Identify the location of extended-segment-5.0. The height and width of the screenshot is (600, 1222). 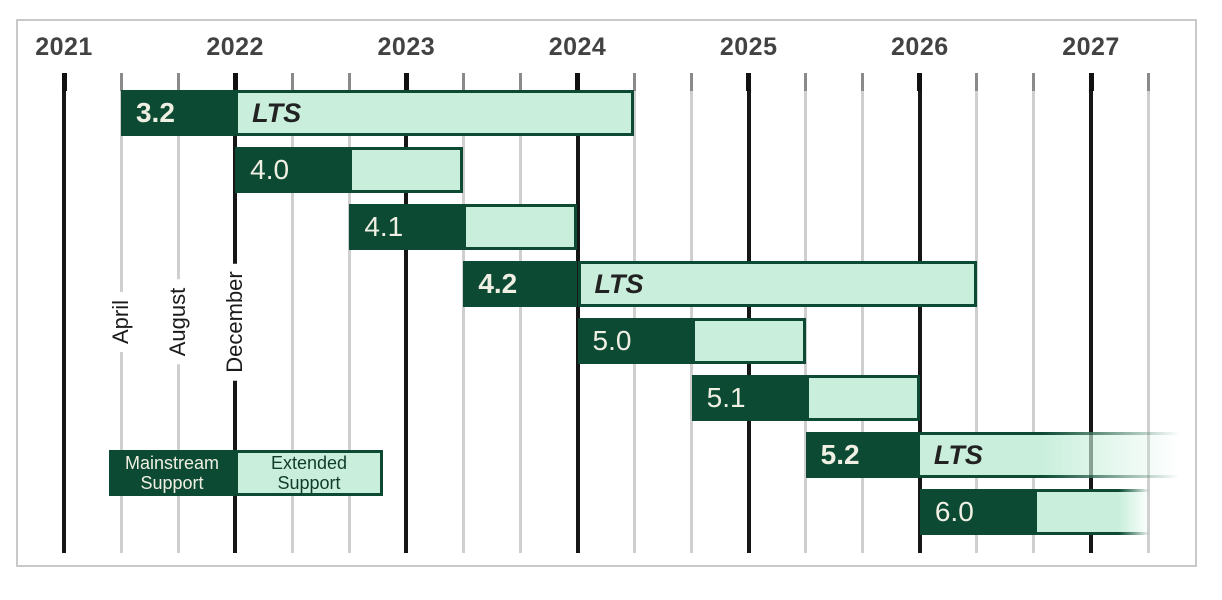
(748, 341).